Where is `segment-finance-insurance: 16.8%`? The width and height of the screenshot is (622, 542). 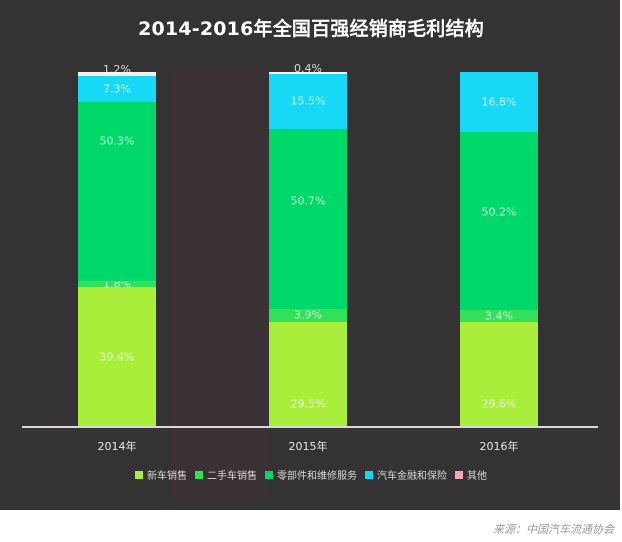
segment-finance-insurance: 16.8% is located at coordinates (499, 102).